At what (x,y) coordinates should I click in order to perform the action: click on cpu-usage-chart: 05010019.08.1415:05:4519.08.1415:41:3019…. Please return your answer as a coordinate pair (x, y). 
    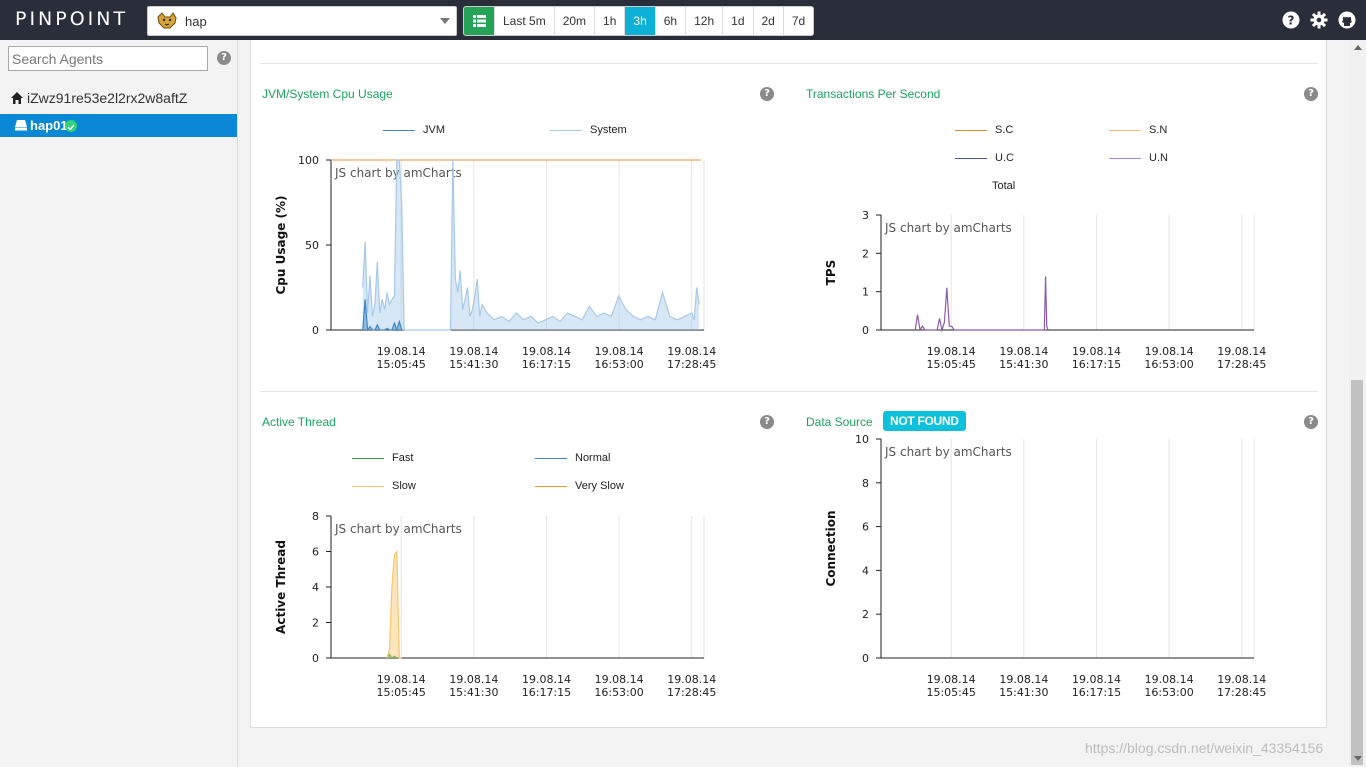
    Looking at the image, I should click on (495, 262).